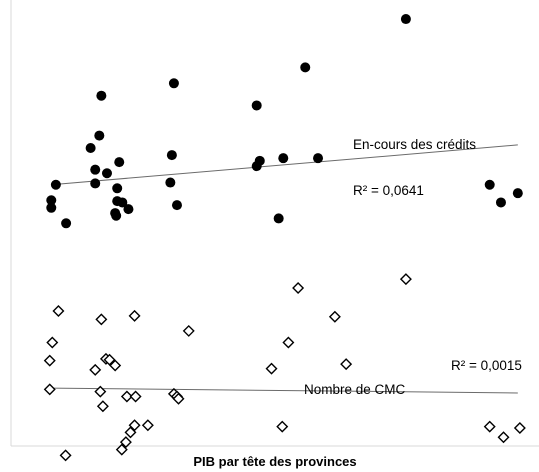 This screenshot has width=539, height=472. Describe the element at coordinates (388, 190) in the screenshot. I see `r2-label-credits: R² = 0,0641` at that location.